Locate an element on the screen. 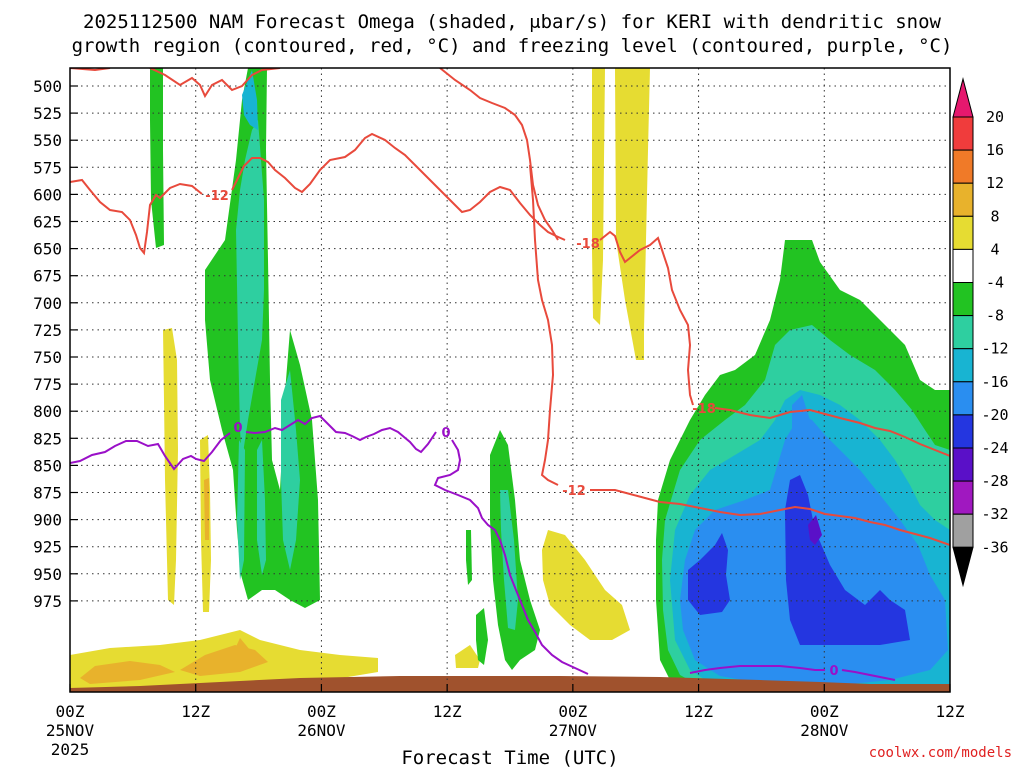 The image size is (1024, 768). omega-fill-sinking-column-c is located at coordinates (206, 509).